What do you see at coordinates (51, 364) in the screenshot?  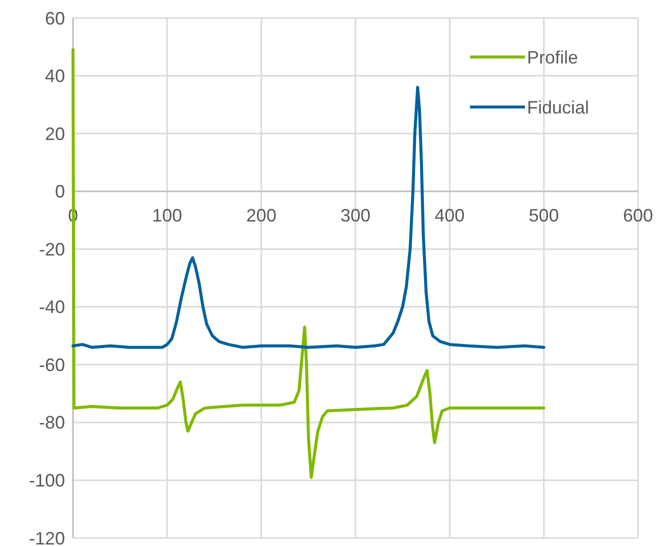 I see `y-tick-label: -60` at bounding box center [51, 364].